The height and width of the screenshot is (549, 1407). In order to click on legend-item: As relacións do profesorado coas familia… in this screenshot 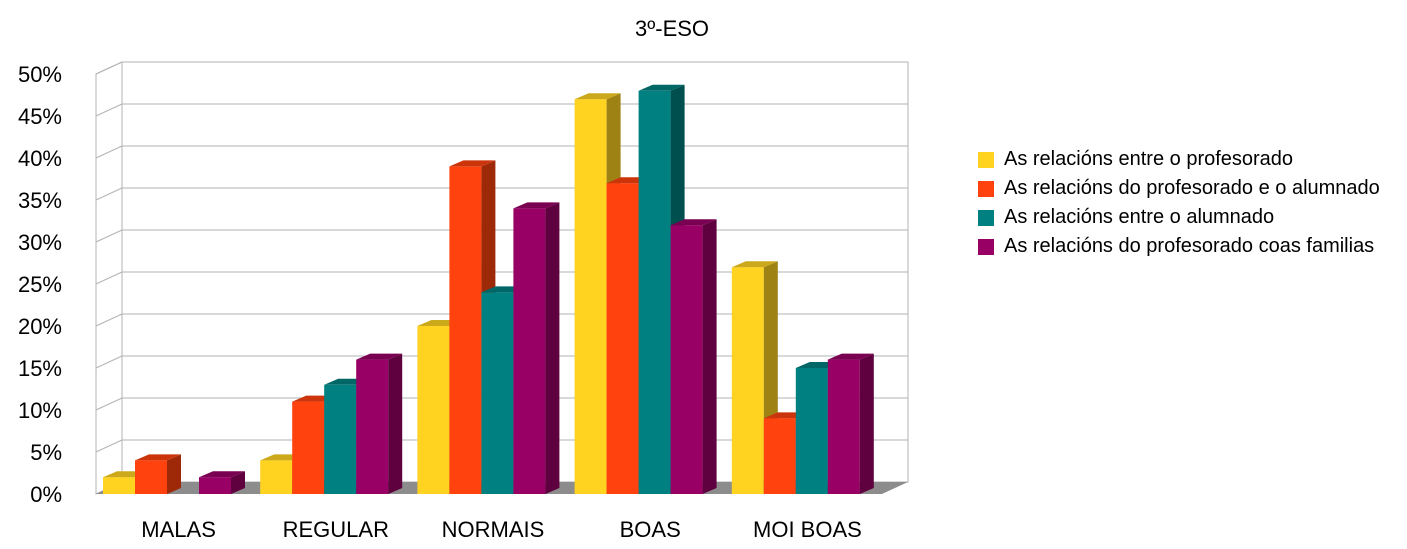, I will do `click(1188, 246)`.